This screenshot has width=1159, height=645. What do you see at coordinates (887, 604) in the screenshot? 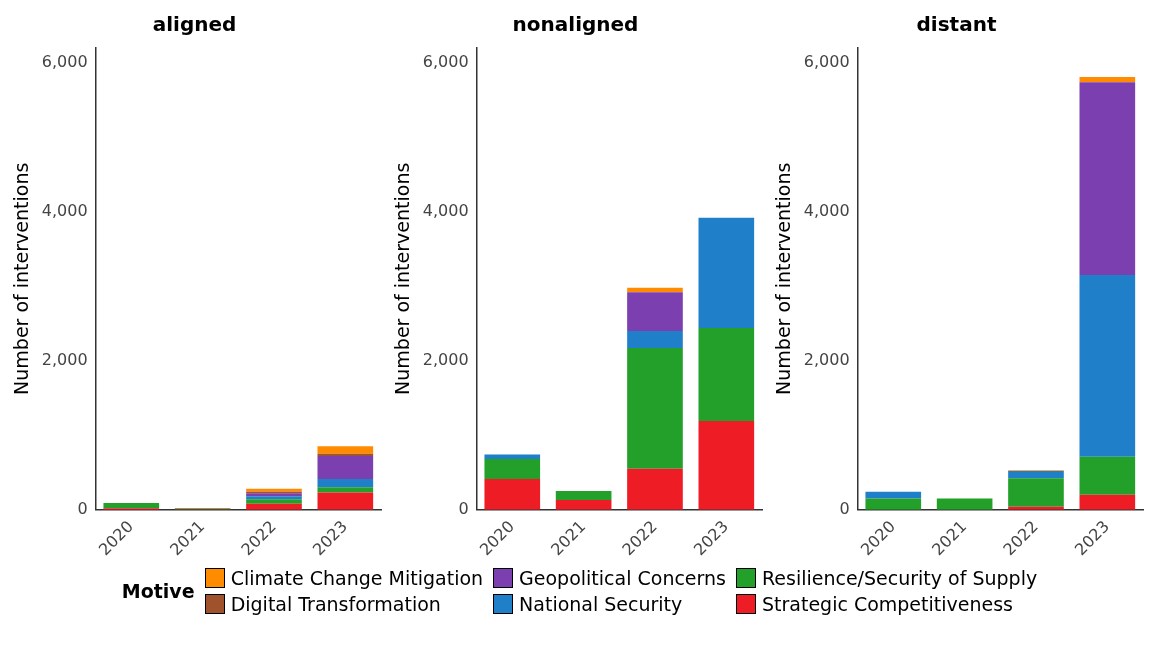
I see `legend-label: Strategic Competitiveness` at bounding box center [887, 604].